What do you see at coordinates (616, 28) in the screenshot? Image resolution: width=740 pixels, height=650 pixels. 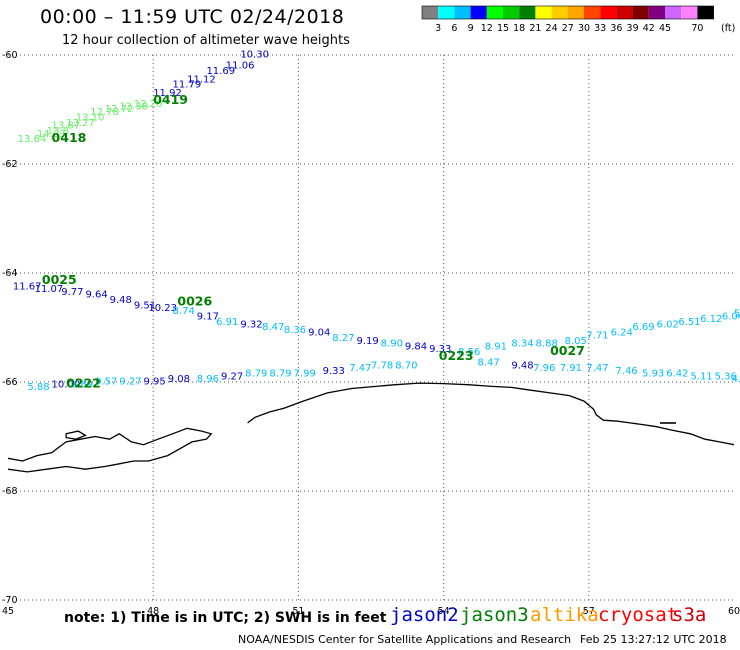 I see `colorbar-label: 36` at bounding box center [616, 28].